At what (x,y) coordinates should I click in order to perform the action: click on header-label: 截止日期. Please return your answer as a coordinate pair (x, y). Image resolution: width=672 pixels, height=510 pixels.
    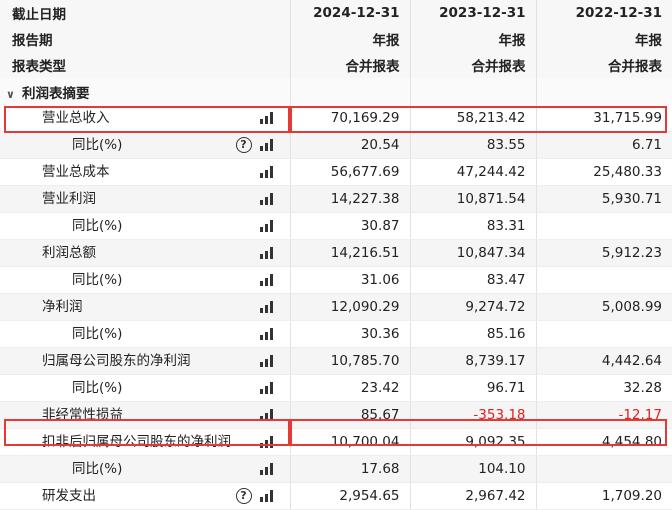
    Looking at the image, I should click on (145, 13).